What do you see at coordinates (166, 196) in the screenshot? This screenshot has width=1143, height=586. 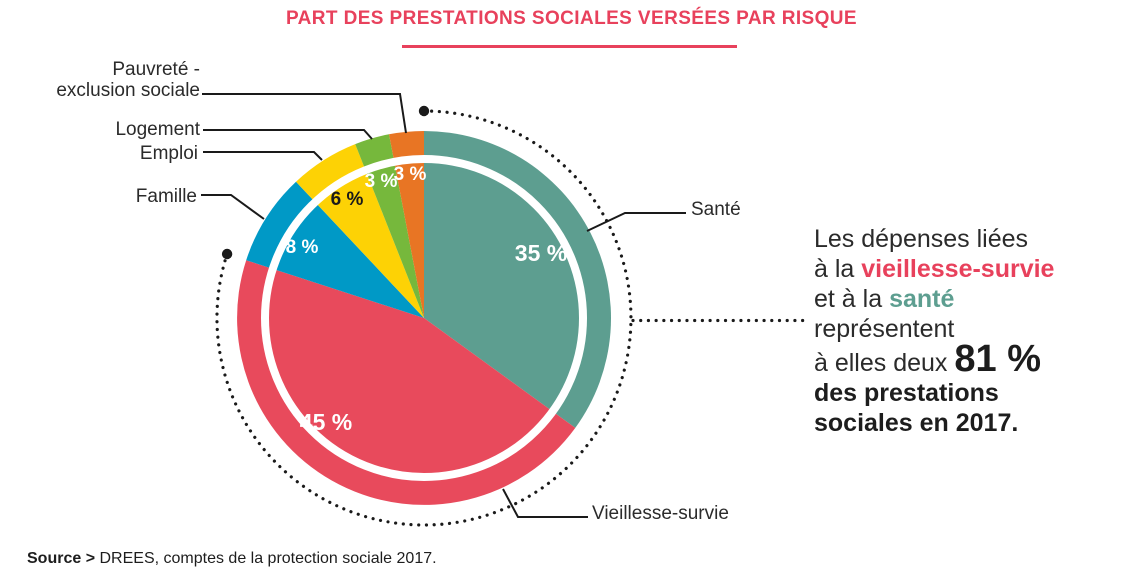 I see `label-famille: Famille` at bounding box center [166, 196].